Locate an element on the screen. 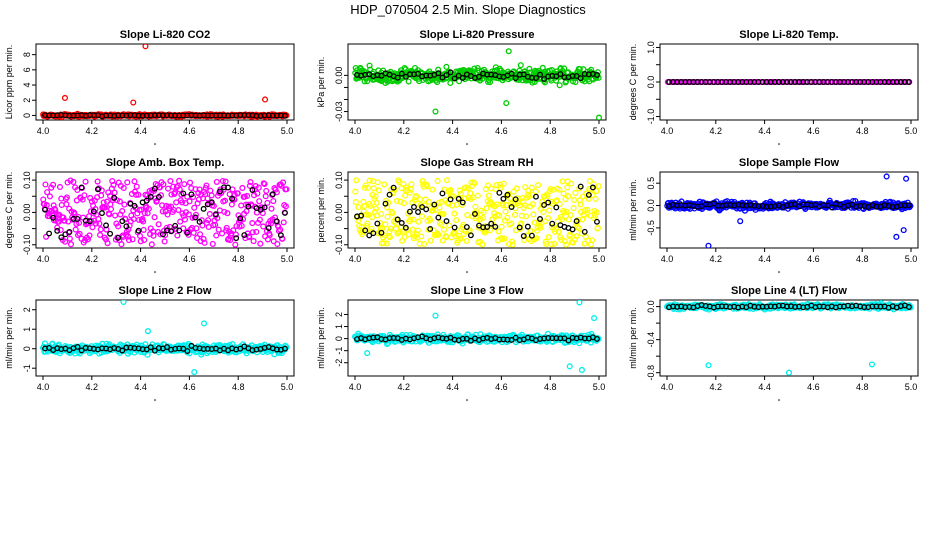 The image size is (936, 540). y-axis-label: degrees C per min. is located at coordinates (633, 82).